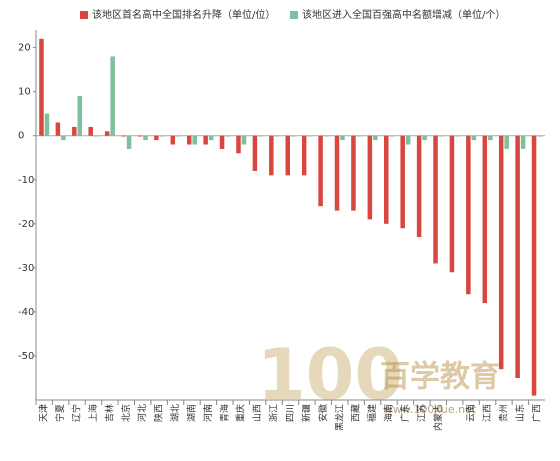 This screenshot has width=560, height=461. Describe the element at coordinates (294, 15) in the screenshot. I see `legend-swatch` at that location.